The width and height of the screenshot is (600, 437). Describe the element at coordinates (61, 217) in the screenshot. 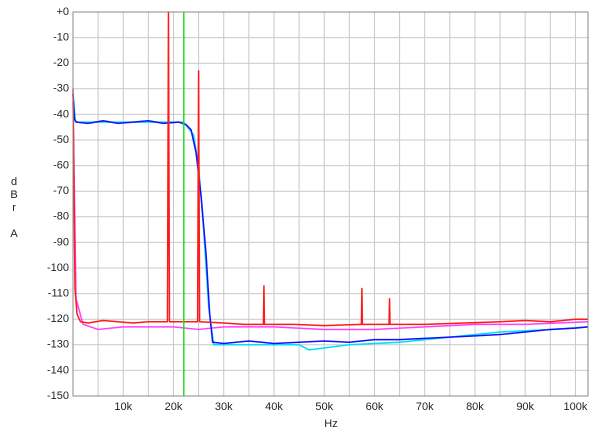

I see `y-tick-label: -80` at that location.